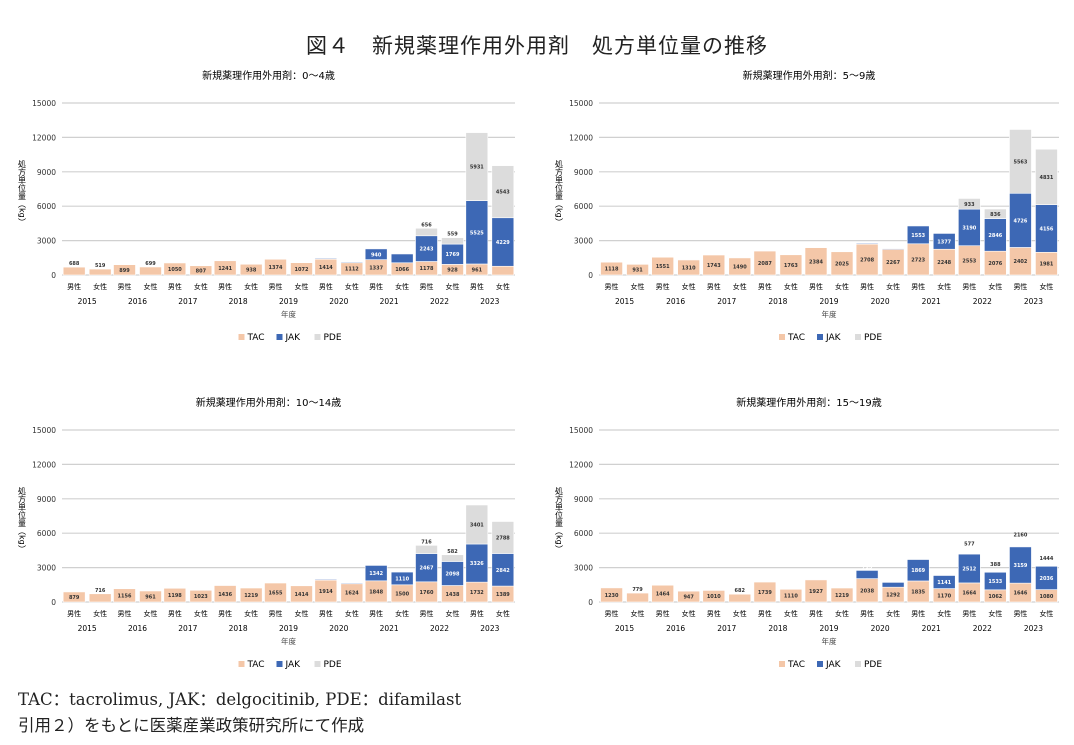 The image size is (1074, 745). Describe the element at coordinates (251, 269) in the screenshot. I see `bar-tac-female-2018` at that location.